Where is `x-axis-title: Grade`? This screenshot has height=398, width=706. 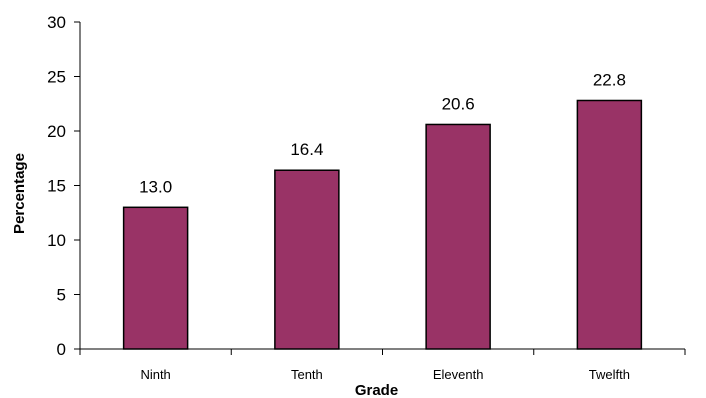 x-axis-title: Grade is located at coordinates (376, 390).